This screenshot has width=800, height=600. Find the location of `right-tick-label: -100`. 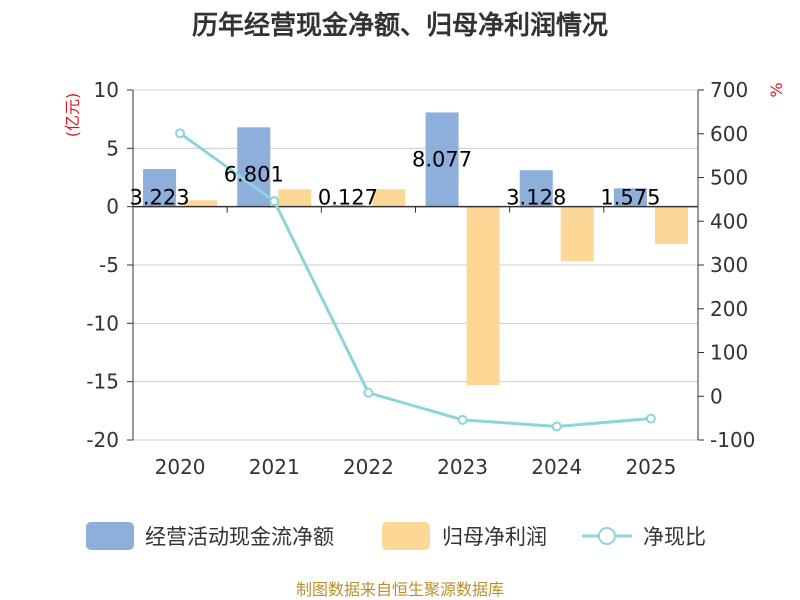

right-tick-label: -100 is located at coordinates (732, 440).